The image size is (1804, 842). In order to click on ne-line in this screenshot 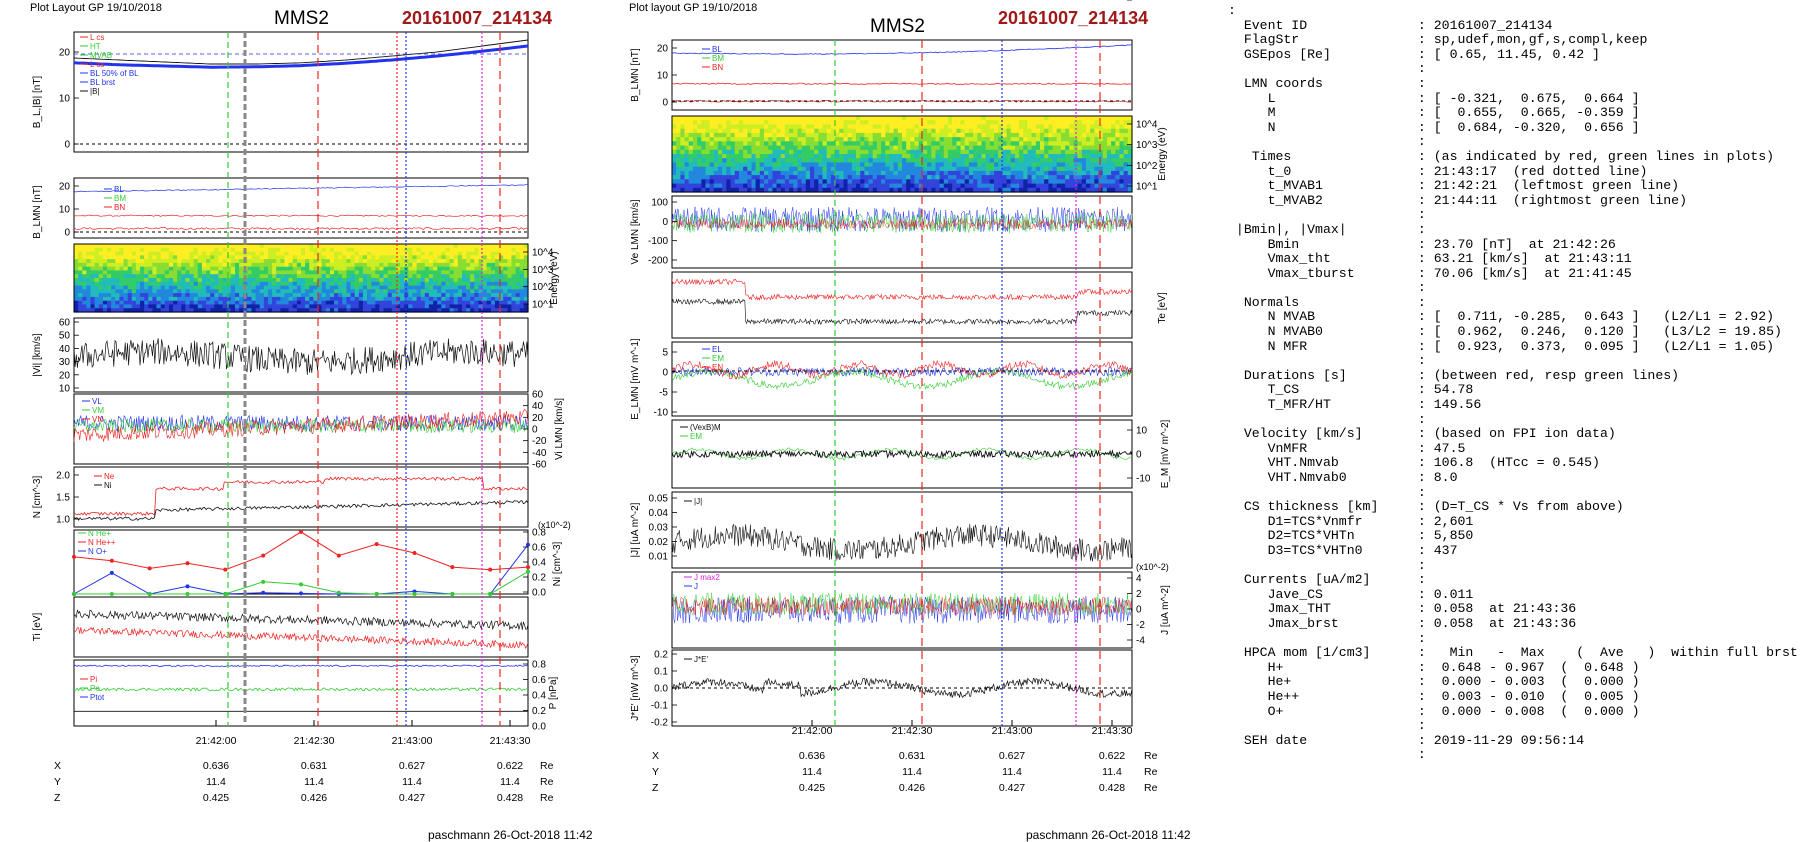, I will do `click(301, 496)`.